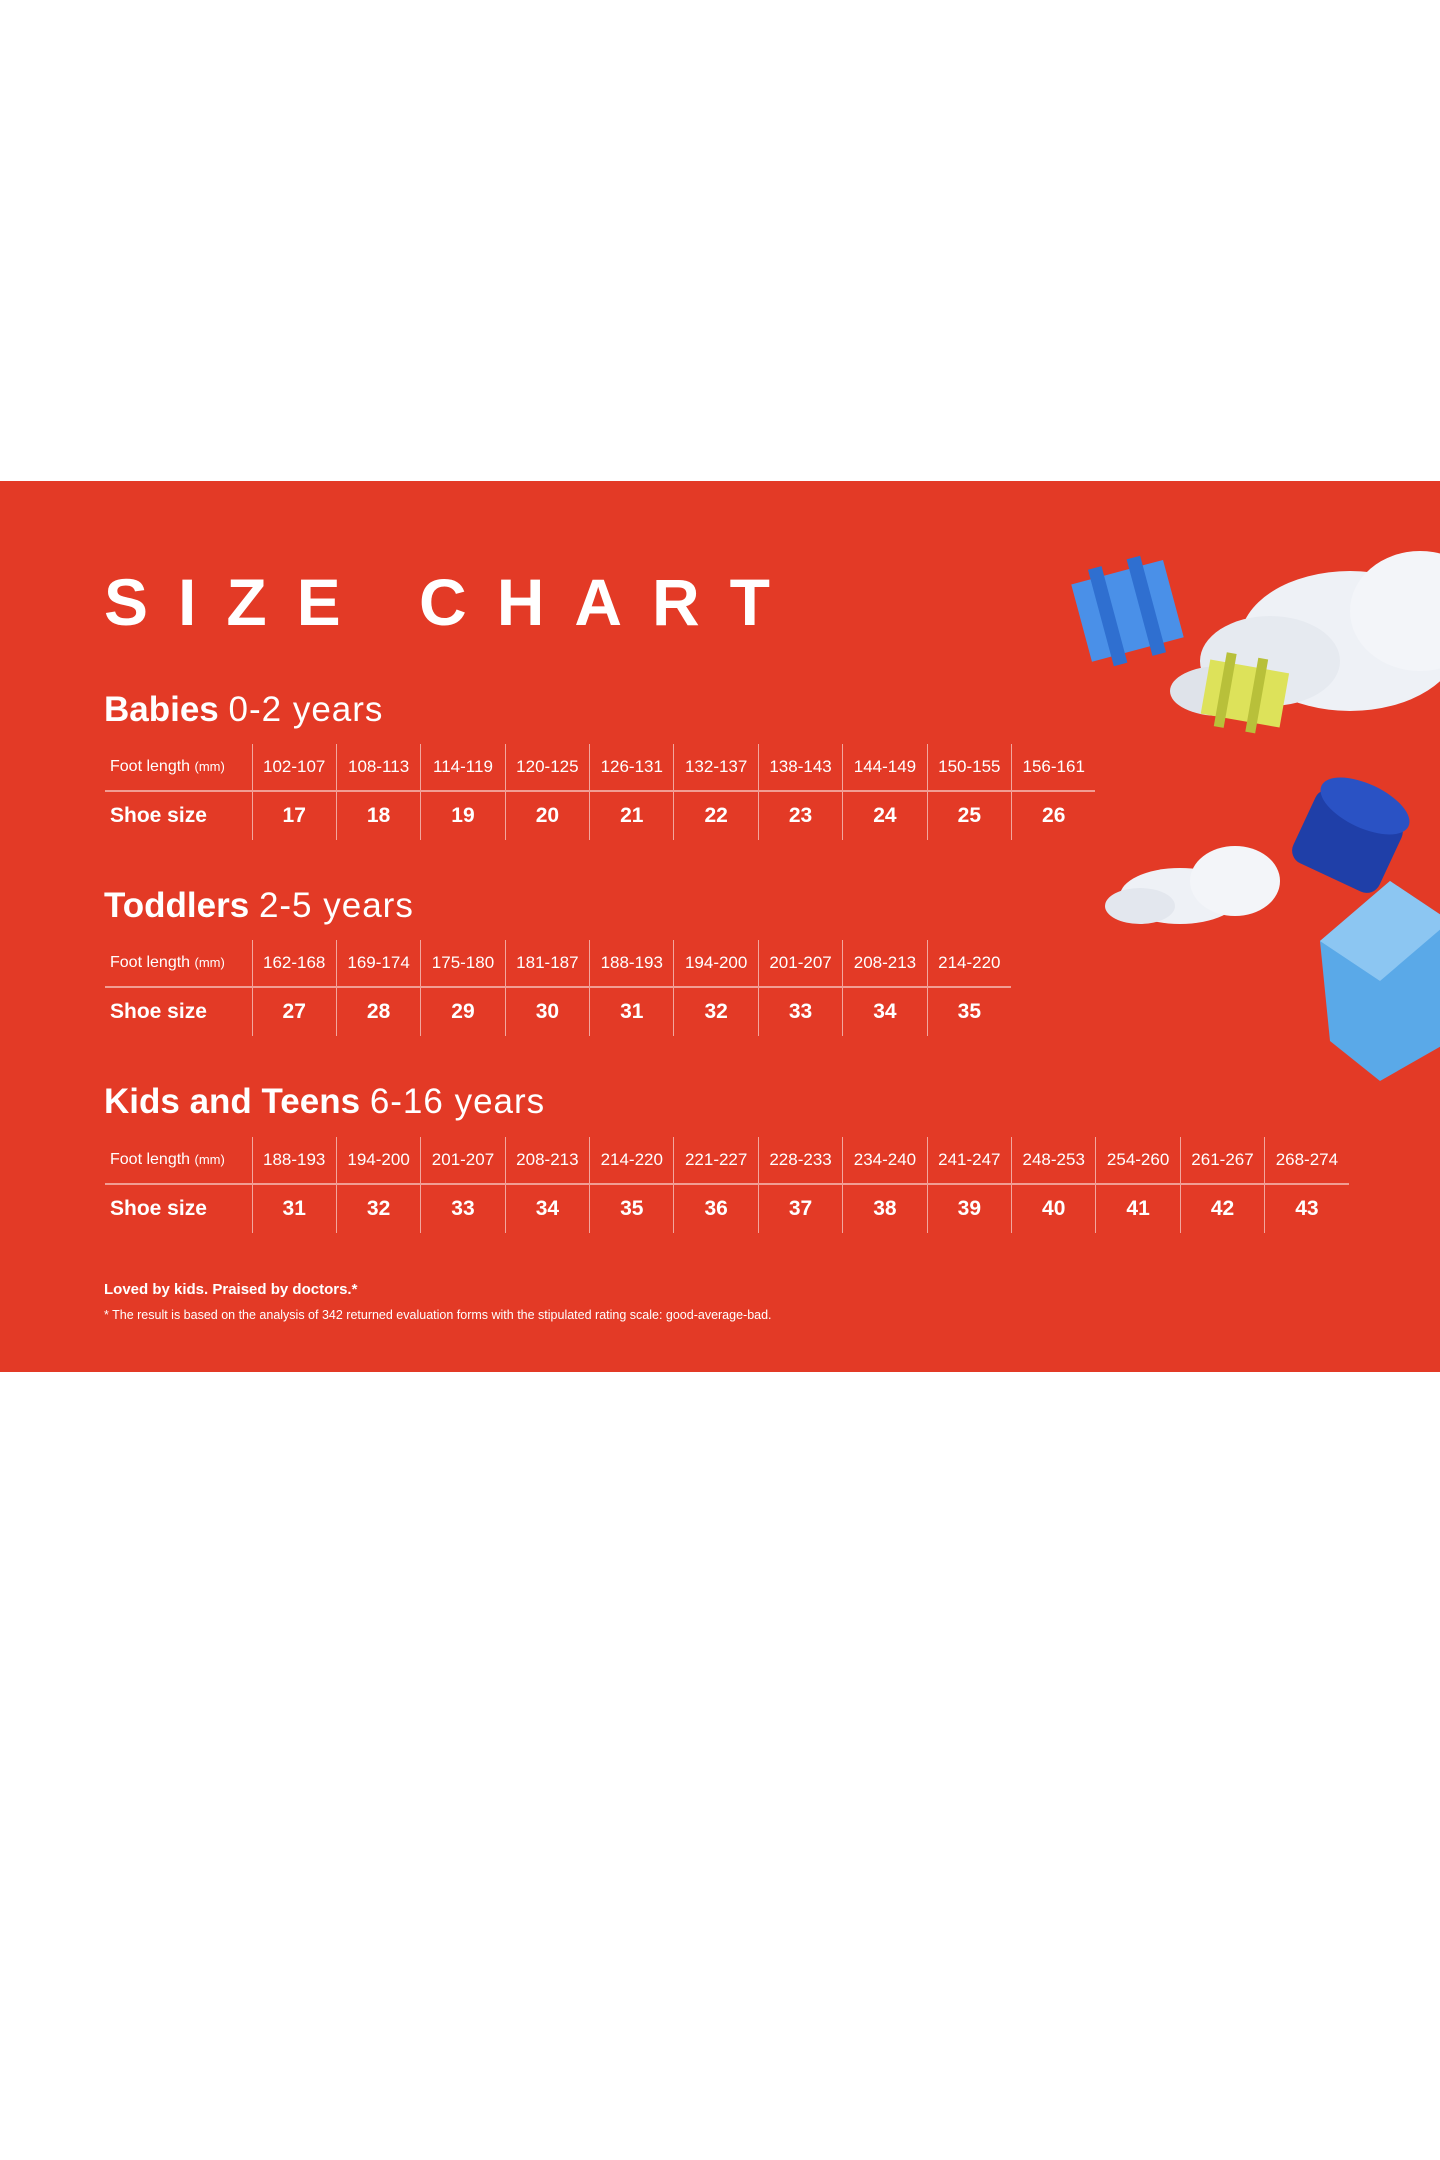  What do you see at coordinates (547, 964) in the screenshot?
I see `foot-length-cell: 181-187` at bounding box center [547, 964].